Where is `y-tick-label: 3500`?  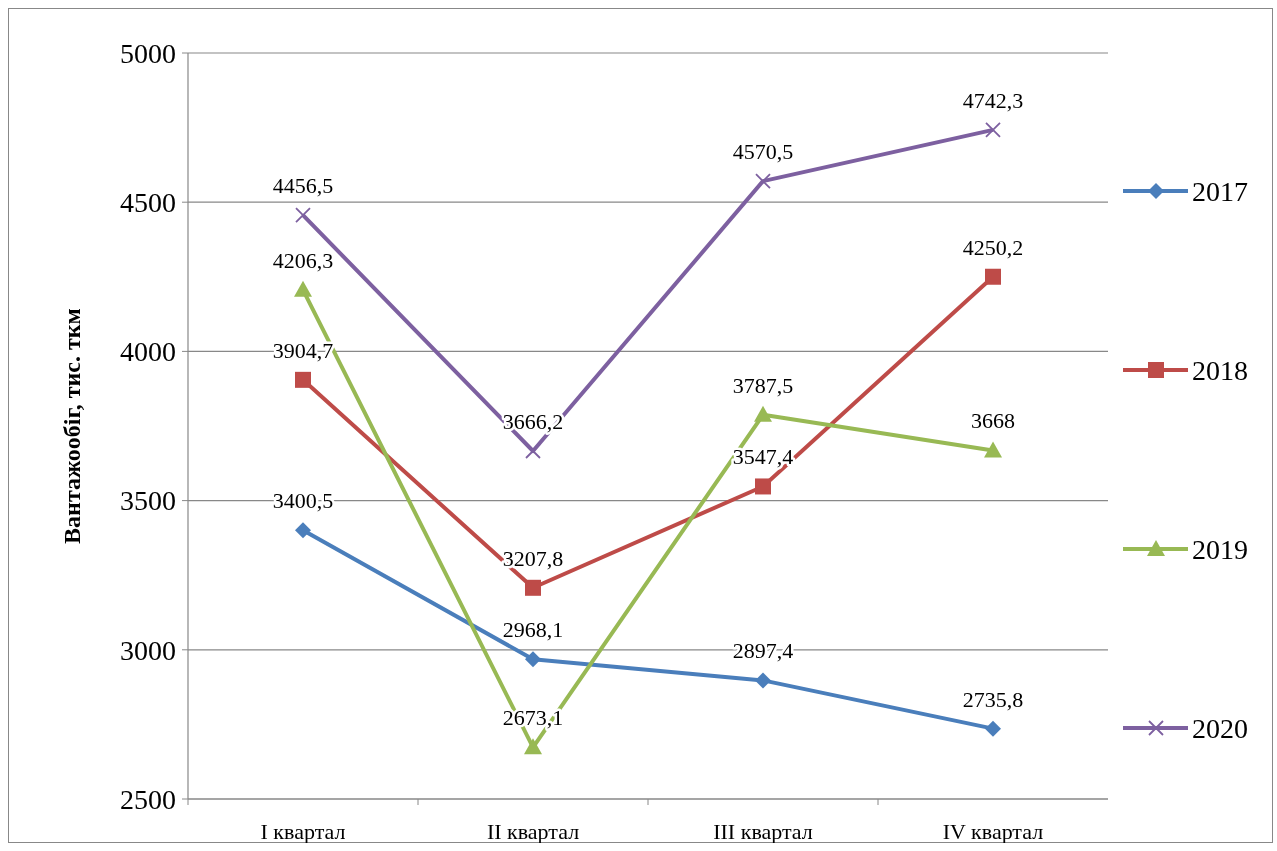
y-tick-label: 3500 is located at coordinates (148, 501).